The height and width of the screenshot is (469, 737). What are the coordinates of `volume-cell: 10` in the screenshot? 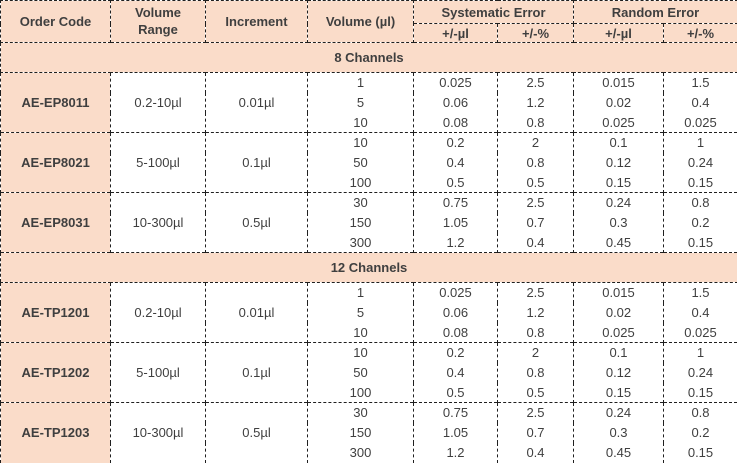 It's located at (360, 332).